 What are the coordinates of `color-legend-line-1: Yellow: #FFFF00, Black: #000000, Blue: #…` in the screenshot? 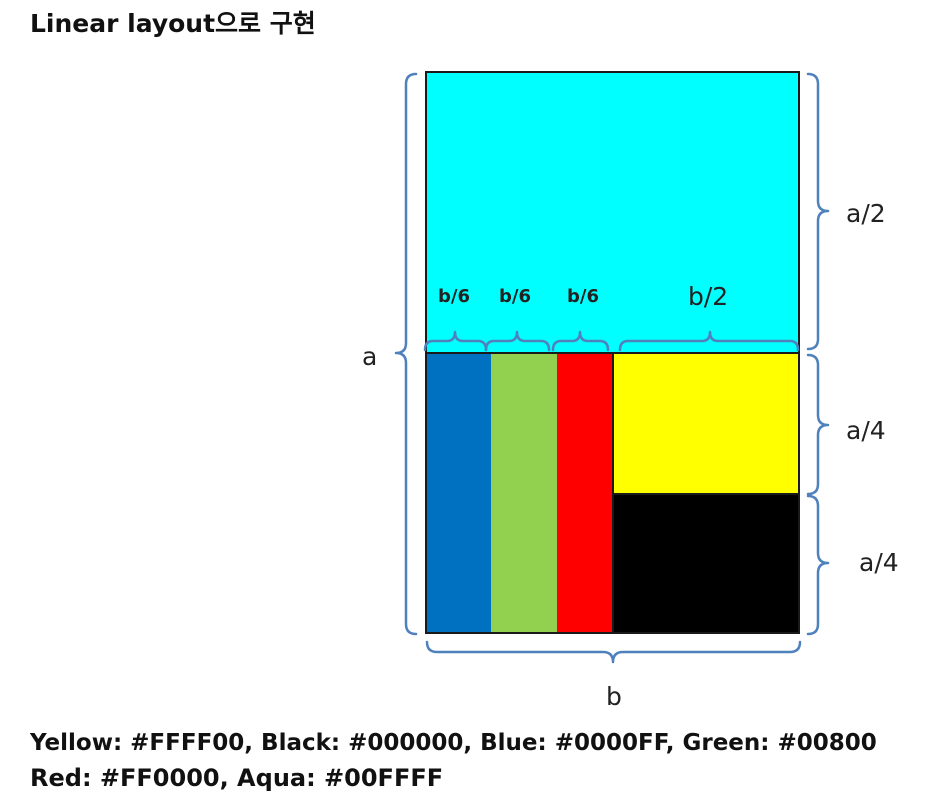 It's located at (453, 743).